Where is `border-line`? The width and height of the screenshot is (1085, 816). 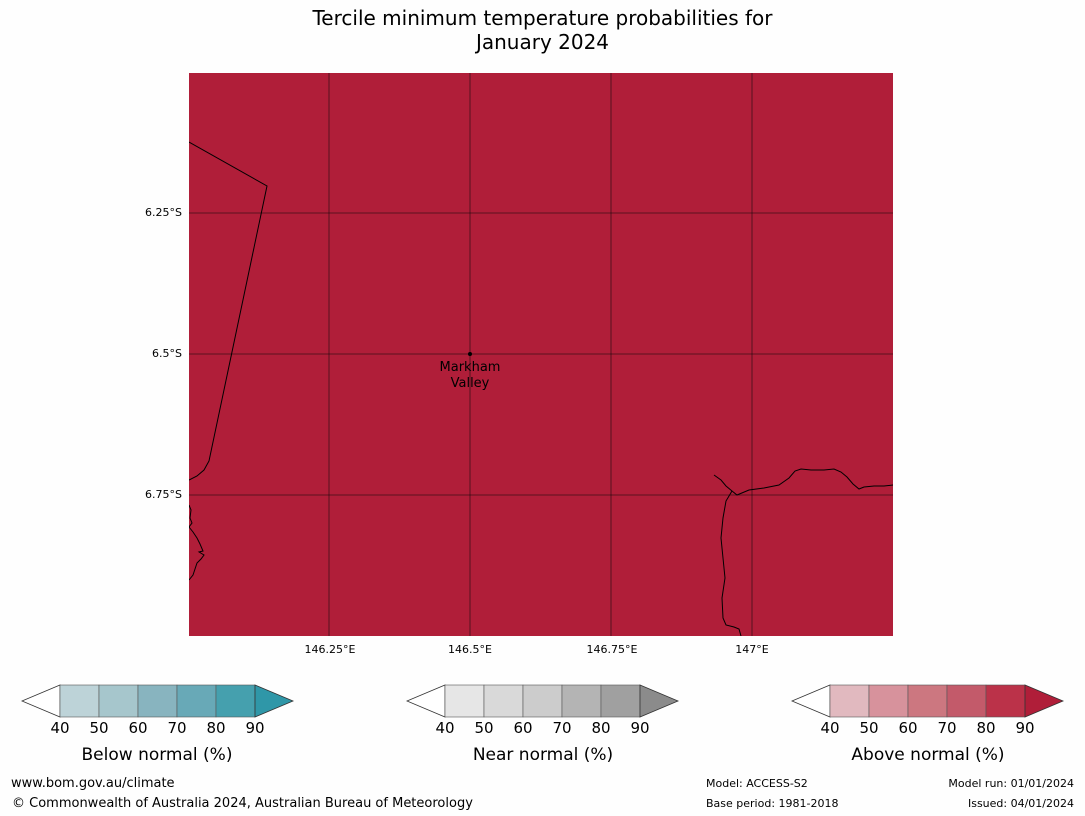
border-line is located at coordinates (228, 311).